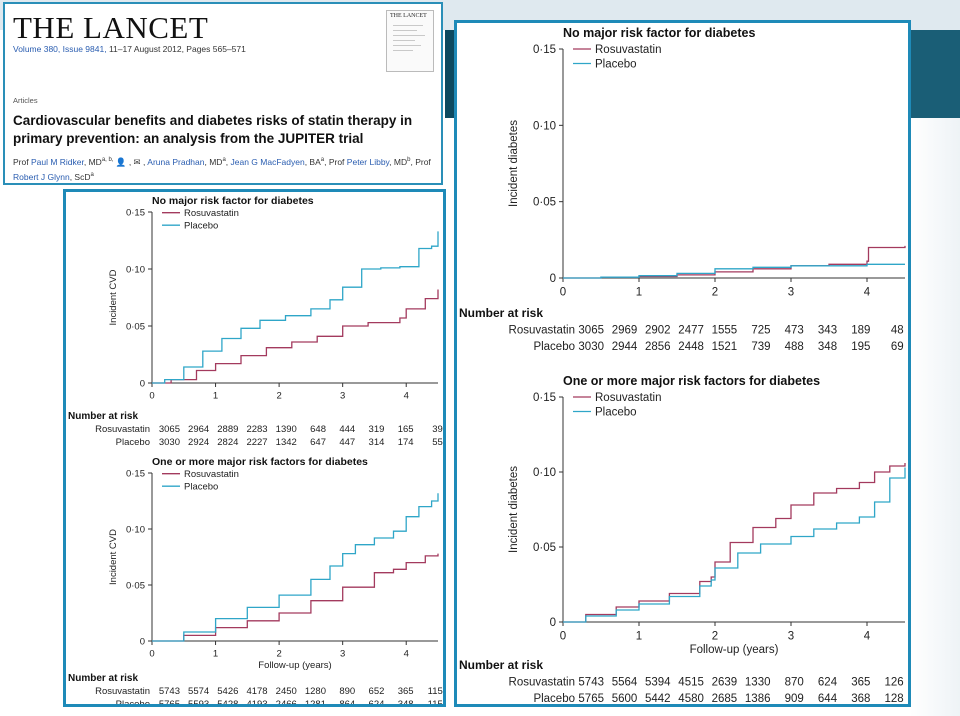  What do you see at coordinates (227, 691) in the screenshot?
I see `risk-value: 5426` at bounding box center [227, 691].